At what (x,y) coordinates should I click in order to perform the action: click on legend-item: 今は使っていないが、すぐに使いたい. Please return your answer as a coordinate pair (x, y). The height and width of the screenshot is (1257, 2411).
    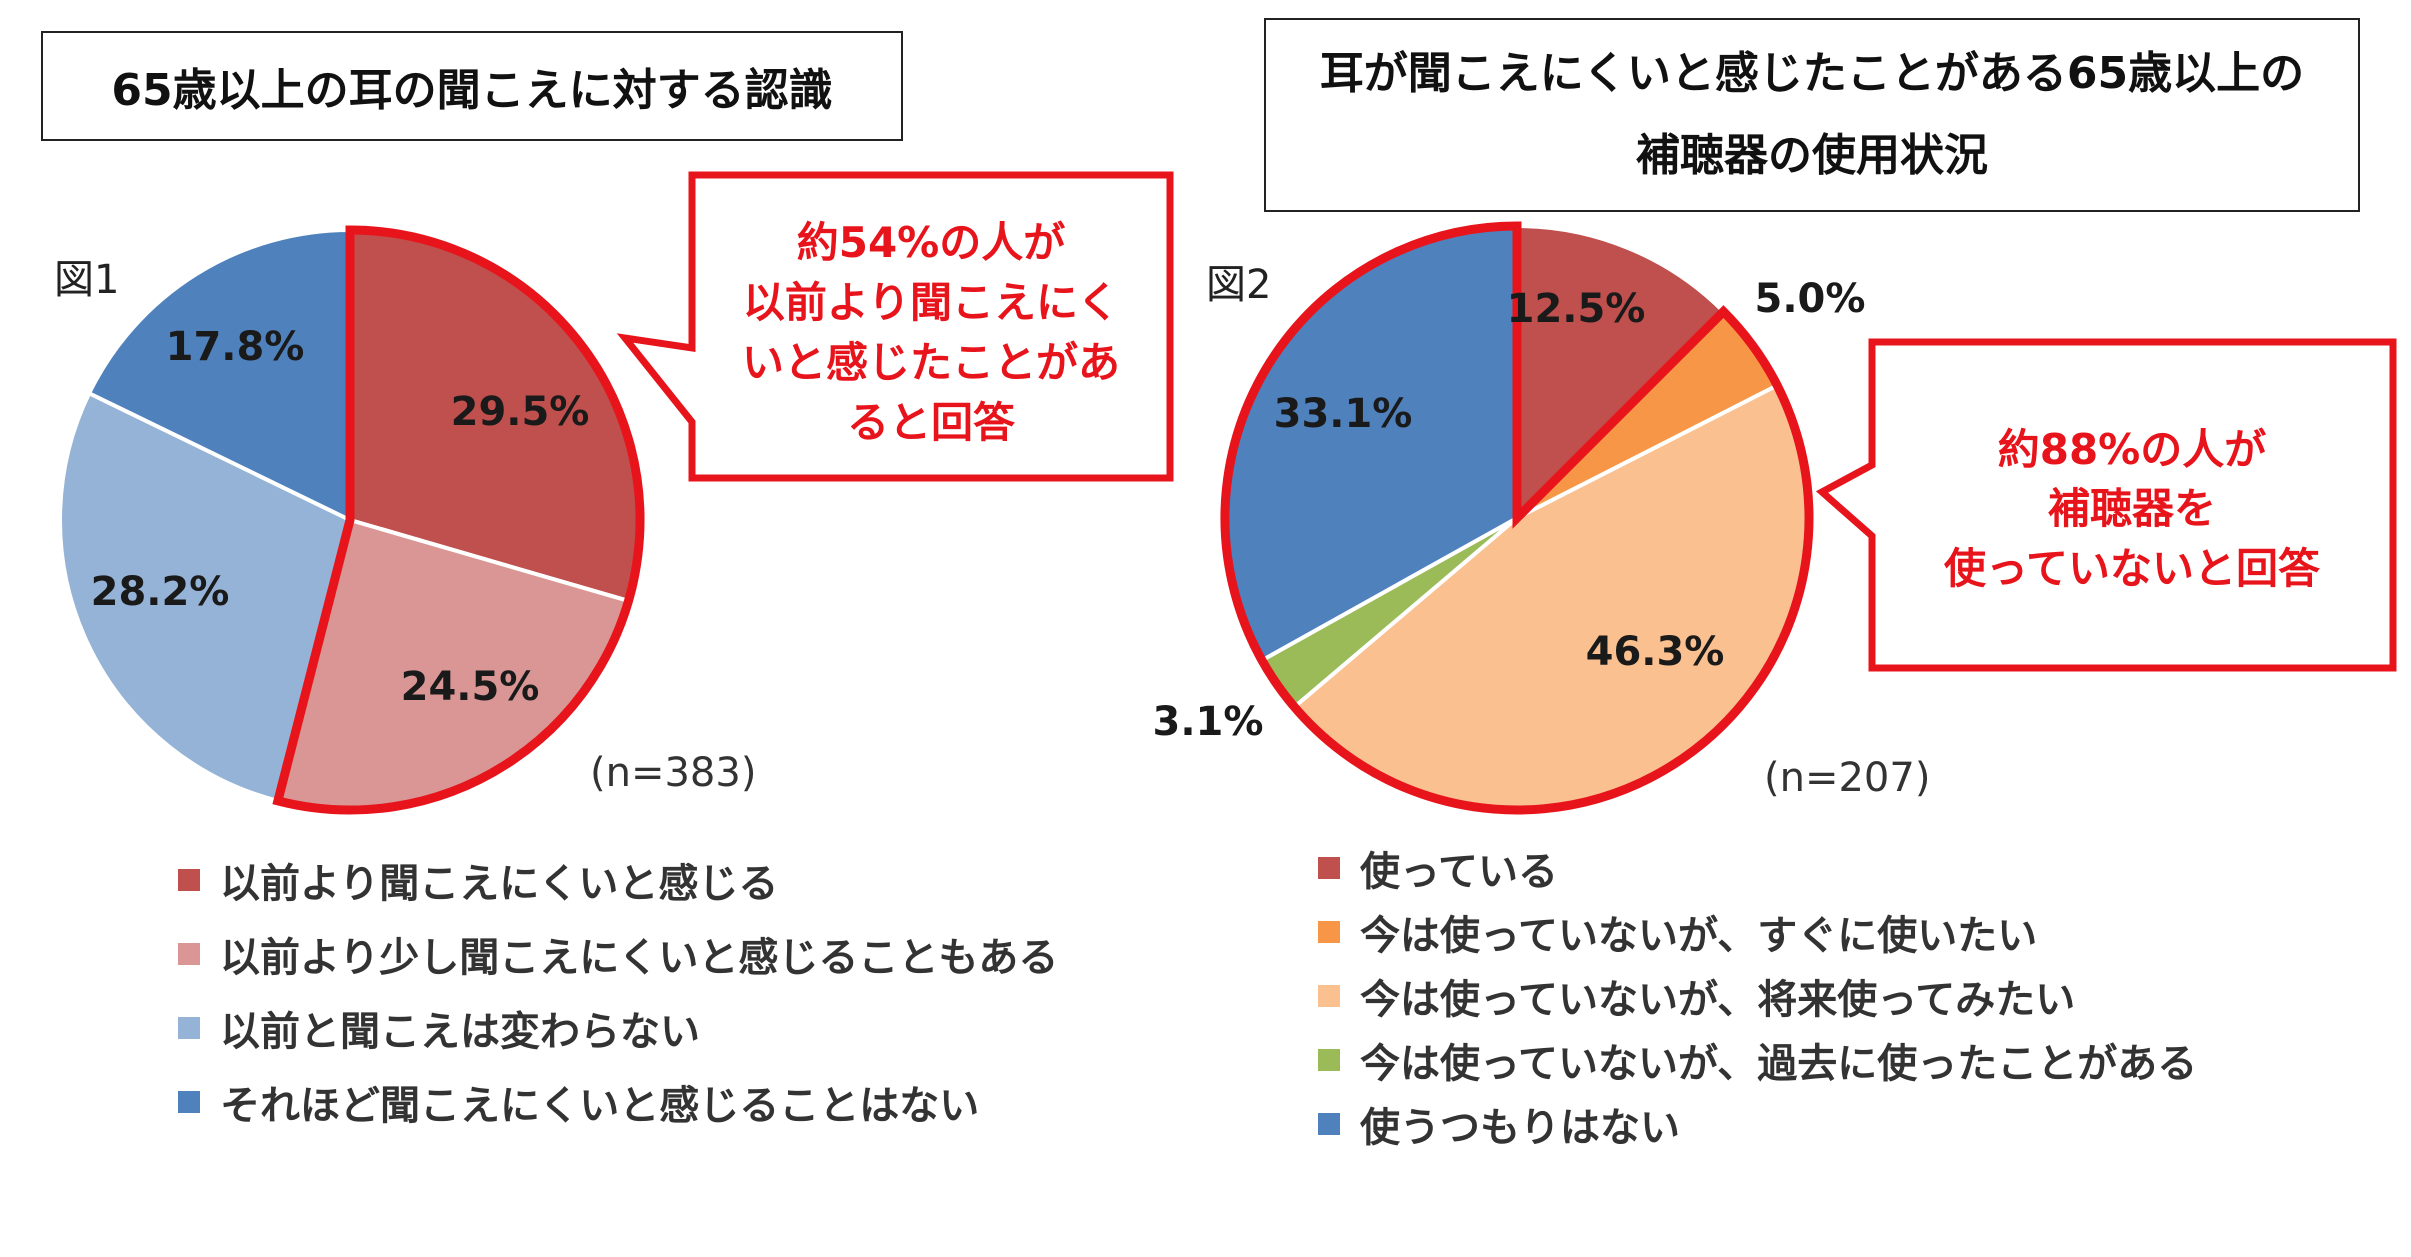
    Looking at the image, I should click on (1757, 932).